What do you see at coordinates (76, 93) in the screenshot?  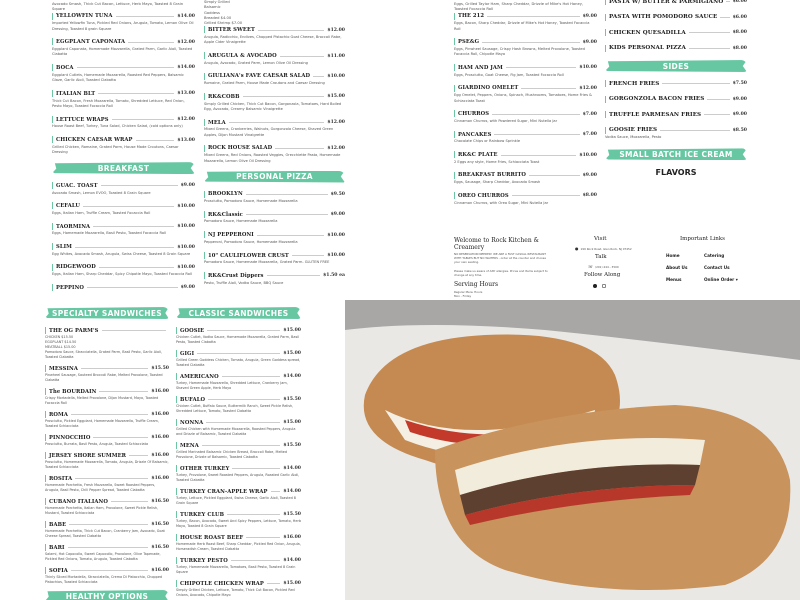 I see `menu-item-name: ITALIAN BLT` at bounding box center [76, 93].